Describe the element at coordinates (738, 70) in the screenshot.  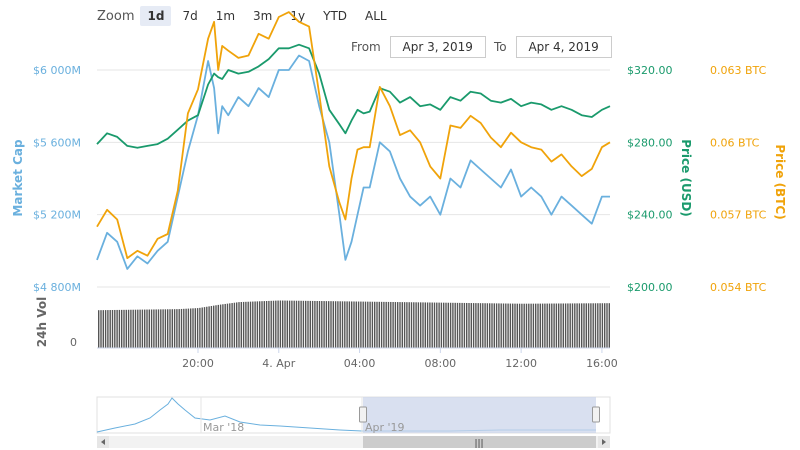
I see `price-btc-tick-label: 0.063 BTC` at that location.